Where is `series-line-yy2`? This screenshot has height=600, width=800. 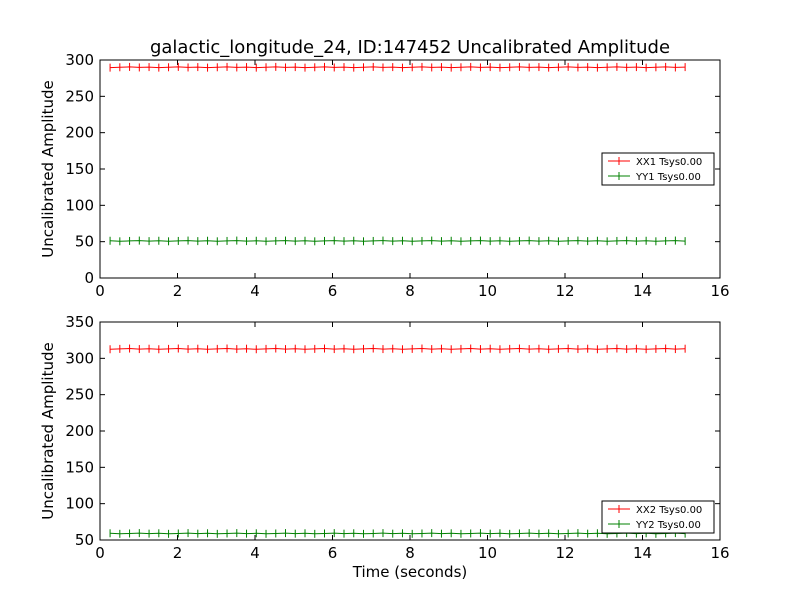
series-line-yy2 is located at coordinates (398, 533).